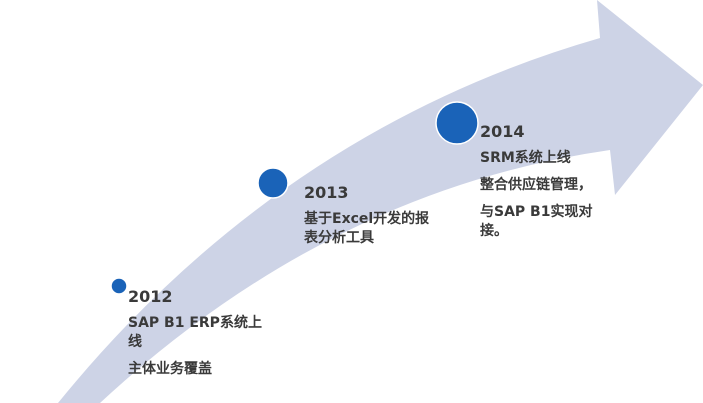 This screenshot has width=703, height=403. I want to click on milestone-2013: 2013 基于Excel开发的报表分析工具, so click(369, 215).